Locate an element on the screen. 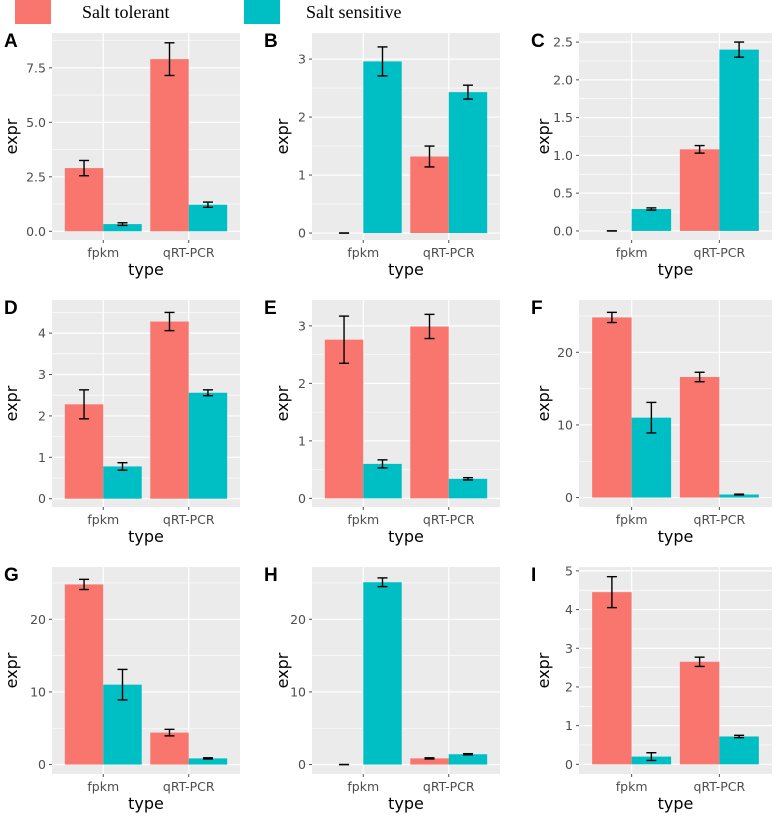 Image resolution: width=782 pixels, height=820 pixels. panel-label-h: H is located at coordinates (271, 575).